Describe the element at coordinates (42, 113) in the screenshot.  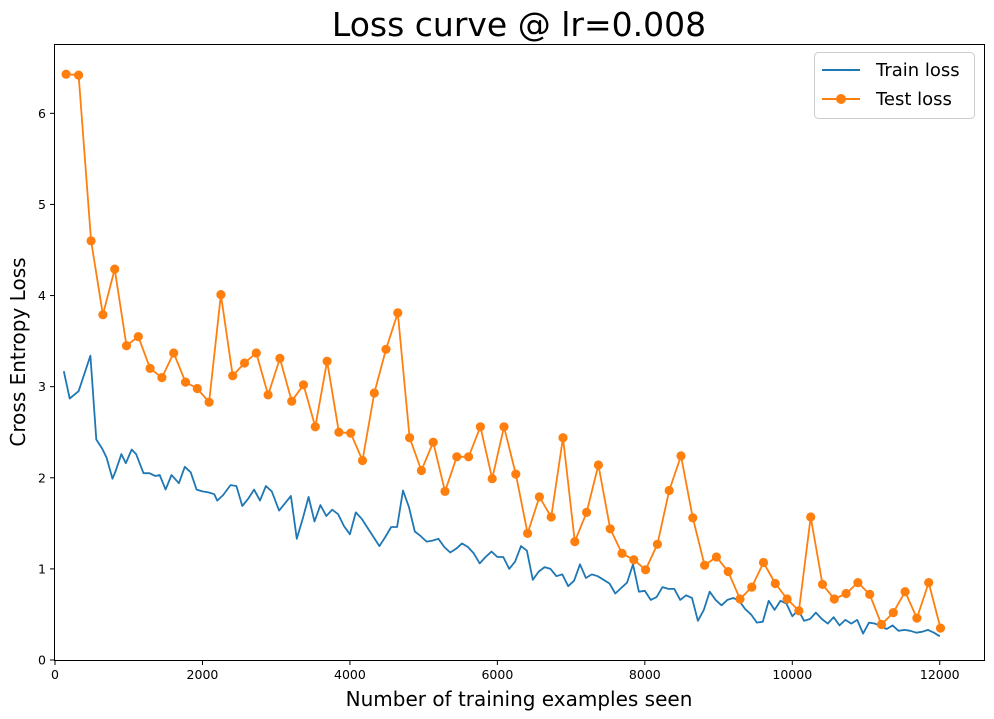
I see `y-tick-label: 6` at that location.